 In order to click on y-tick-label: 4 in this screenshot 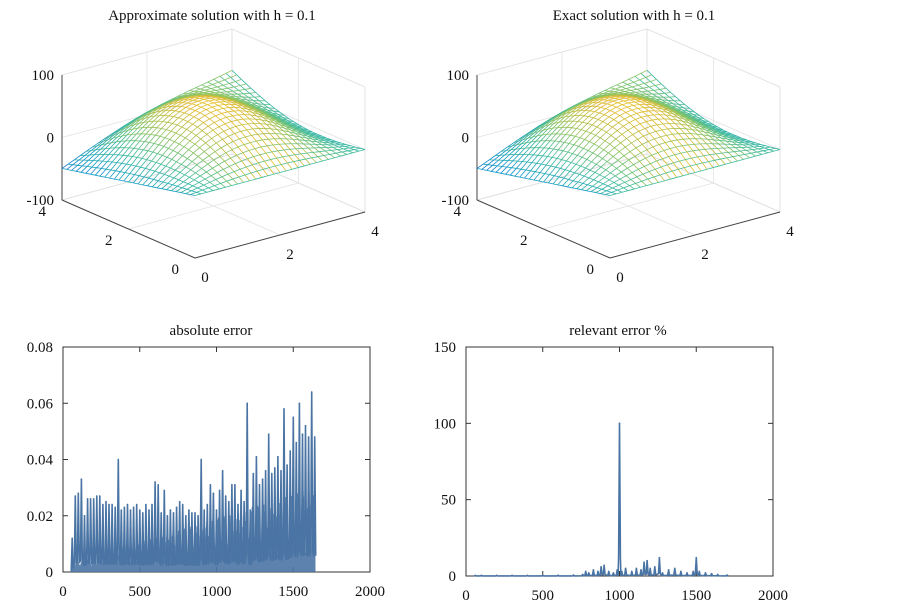, I will do `click(458, 212)`.